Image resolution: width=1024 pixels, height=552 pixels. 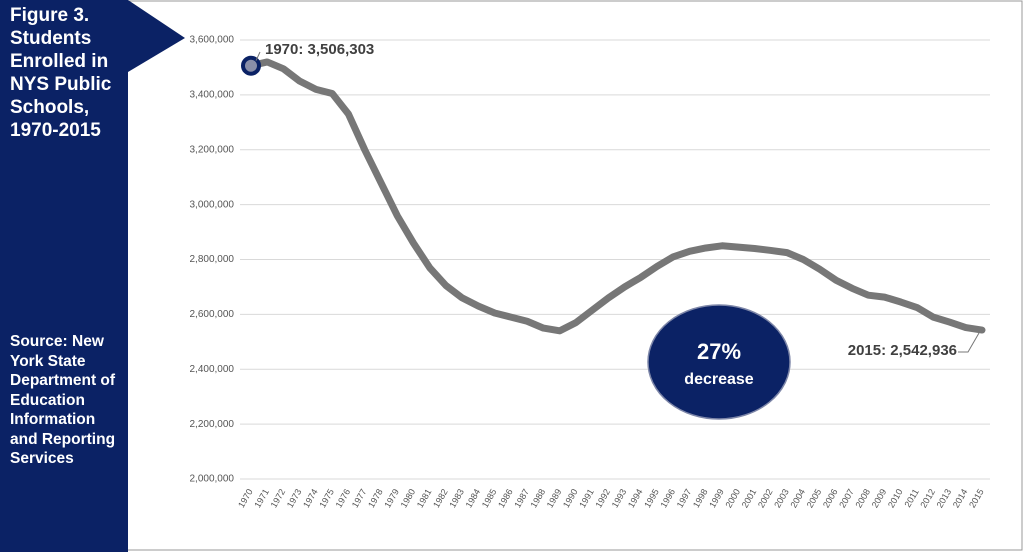 I want to click on x-tick-label: 2001, so click(x=749, y=498).